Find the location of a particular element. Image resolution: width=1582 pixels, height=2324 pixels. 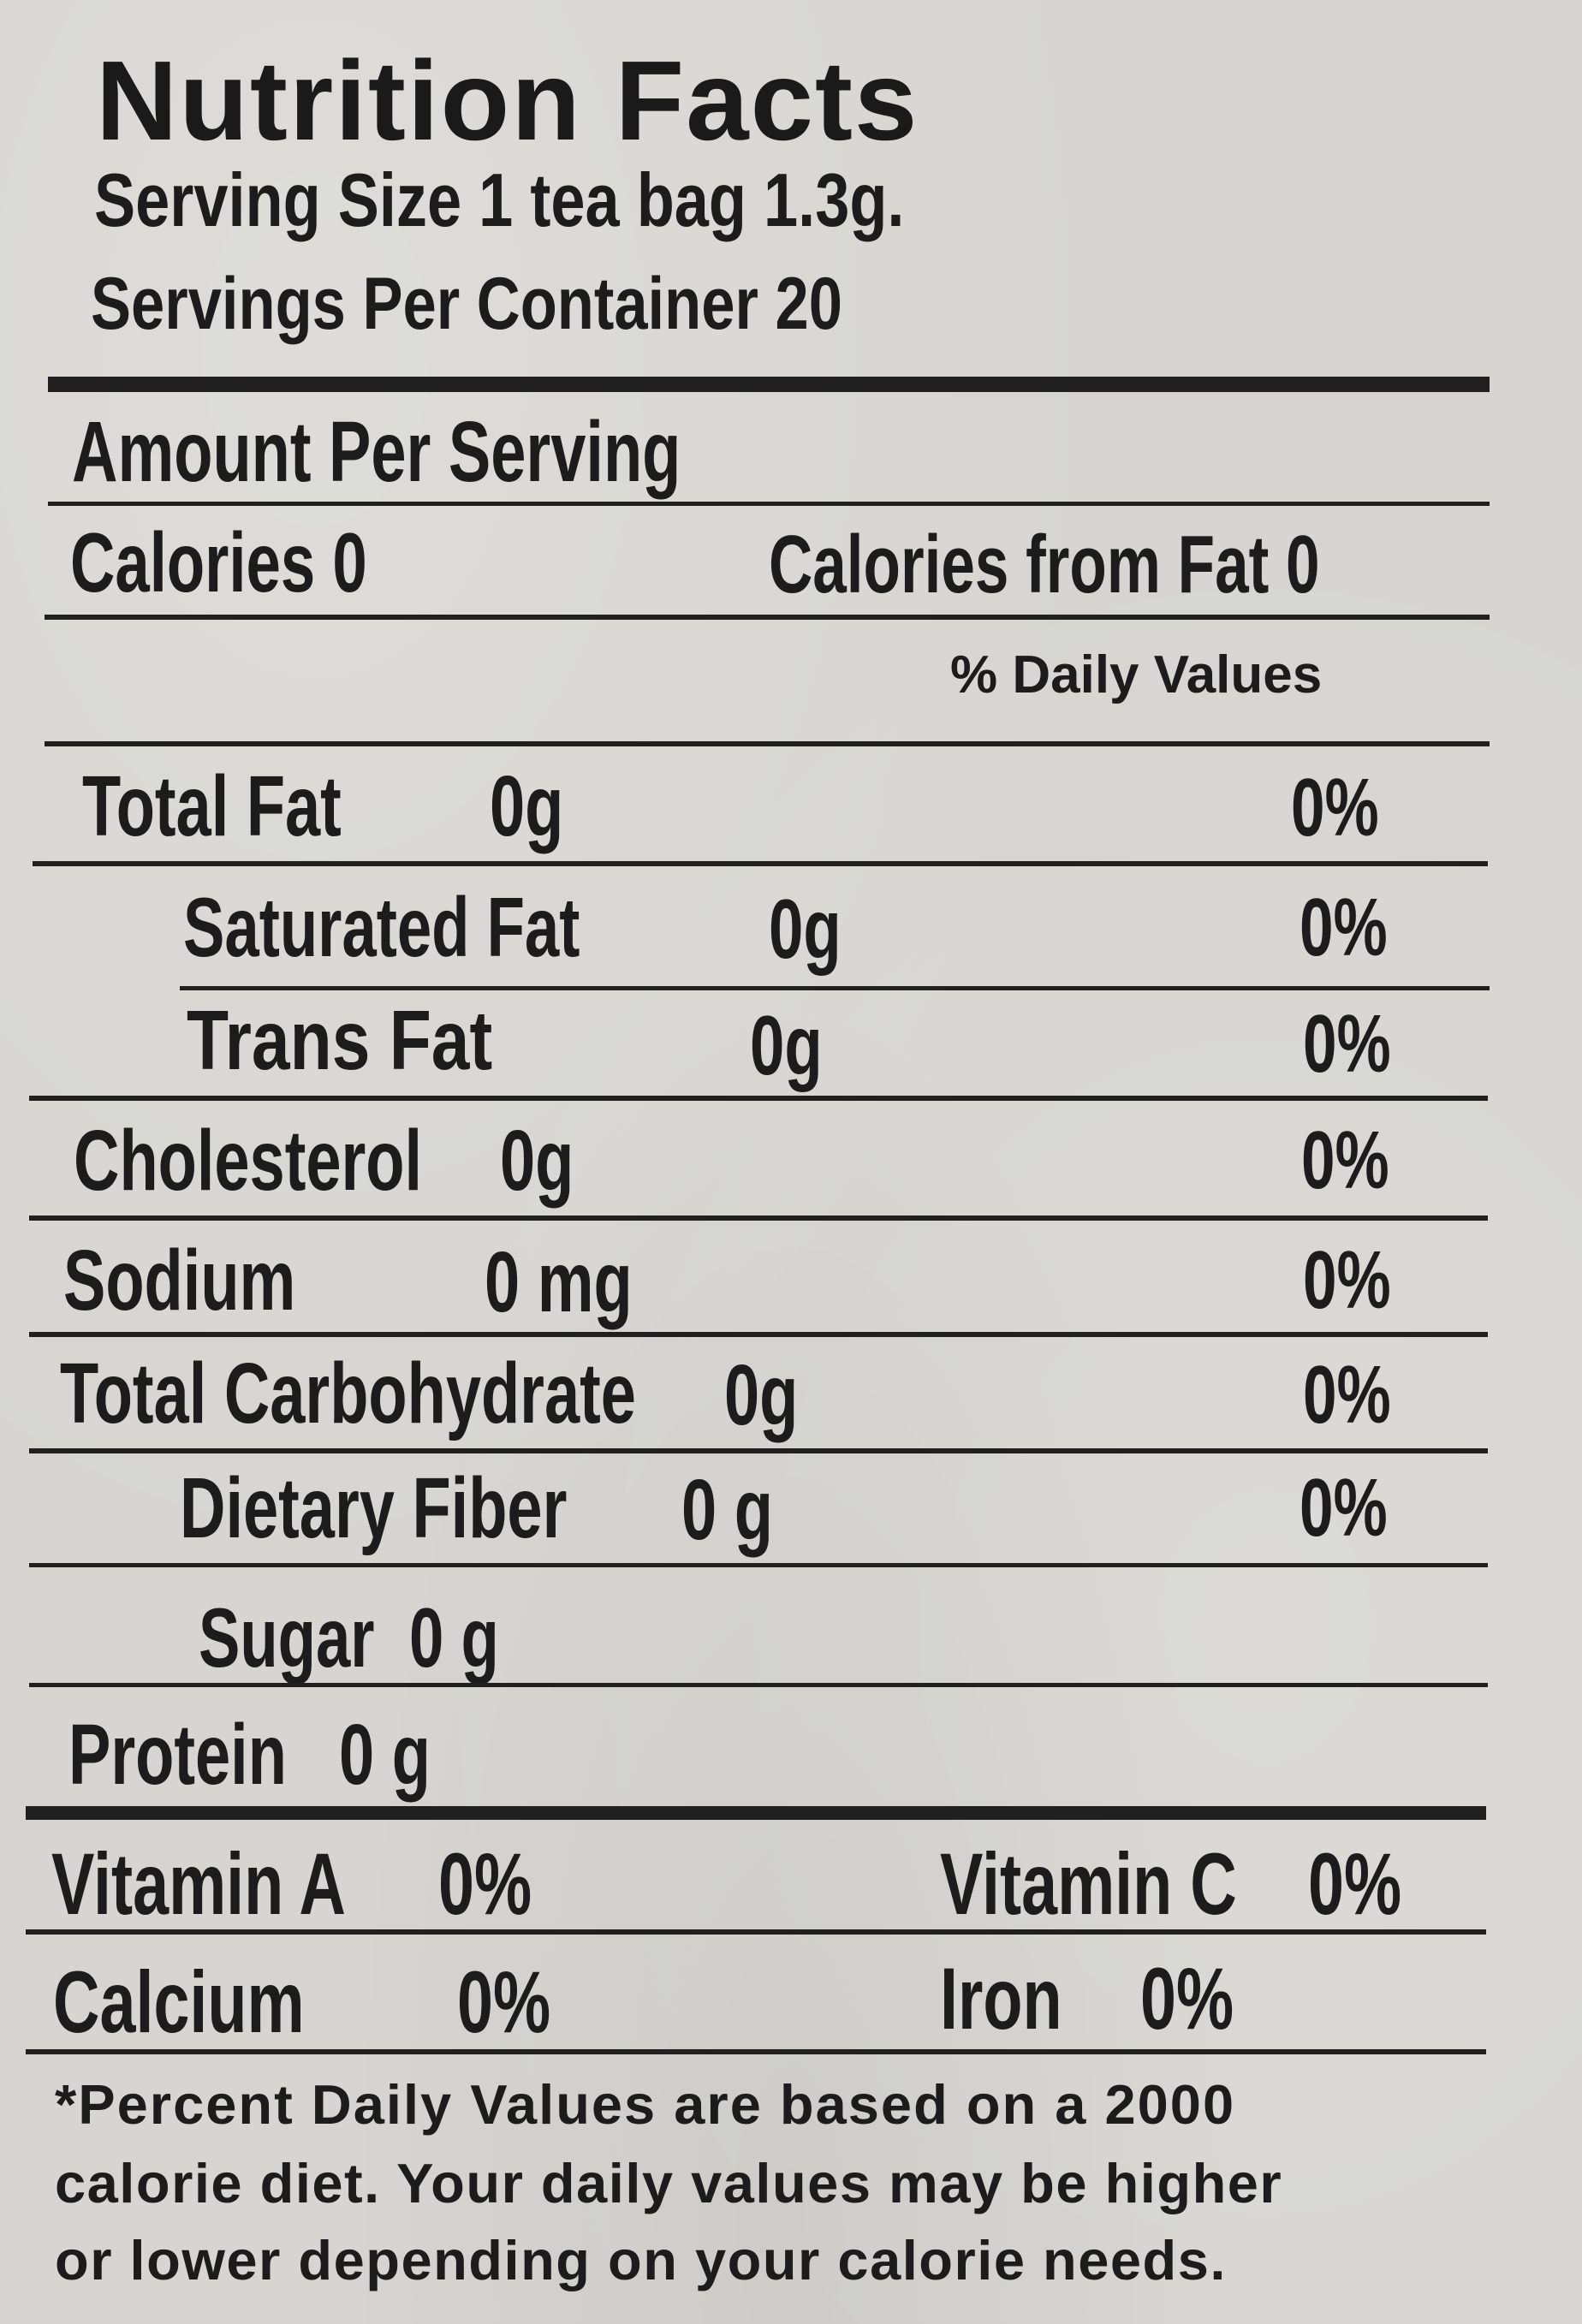

thick-rule-top is located at coordinates (769, 384).